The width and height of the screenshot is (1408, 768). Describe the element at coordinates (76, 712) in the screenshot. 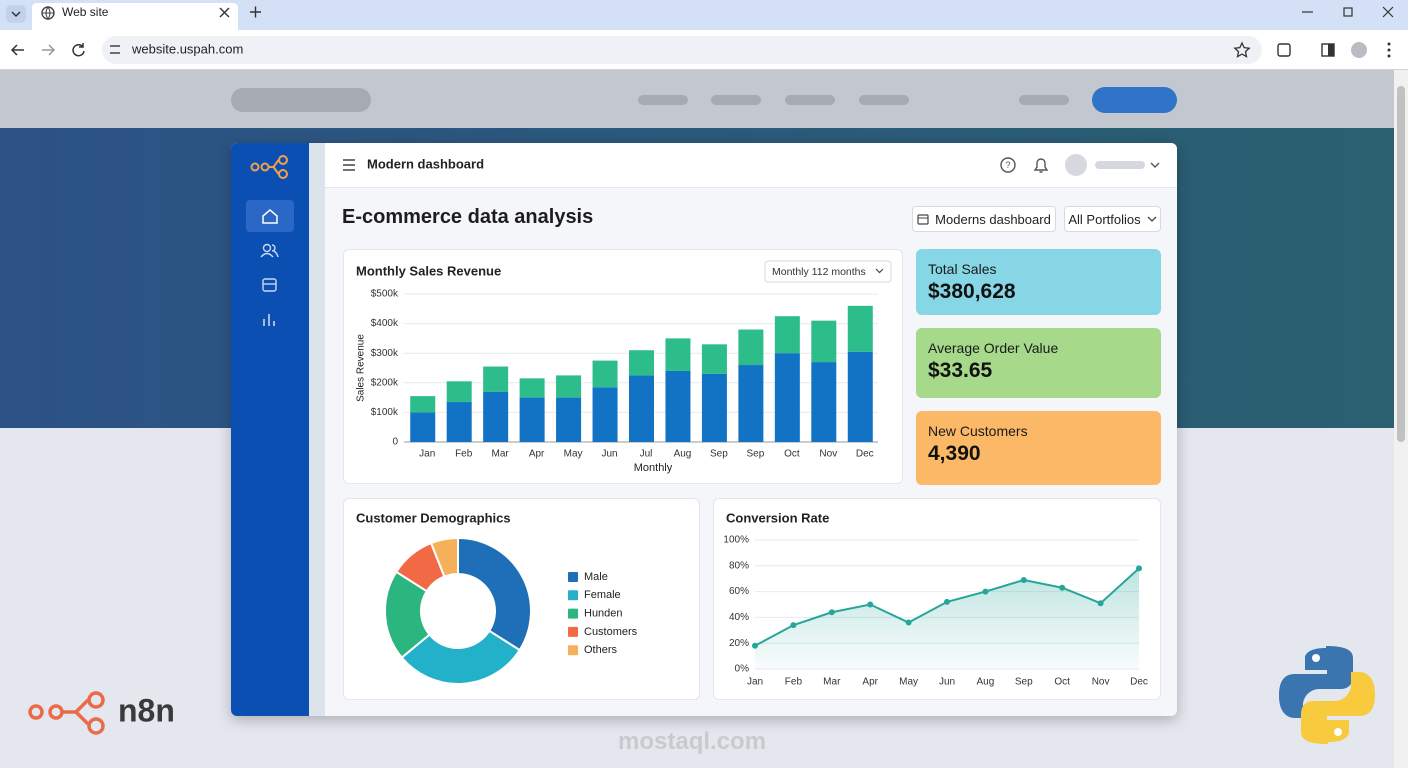

I see `n8n-links` at that location.